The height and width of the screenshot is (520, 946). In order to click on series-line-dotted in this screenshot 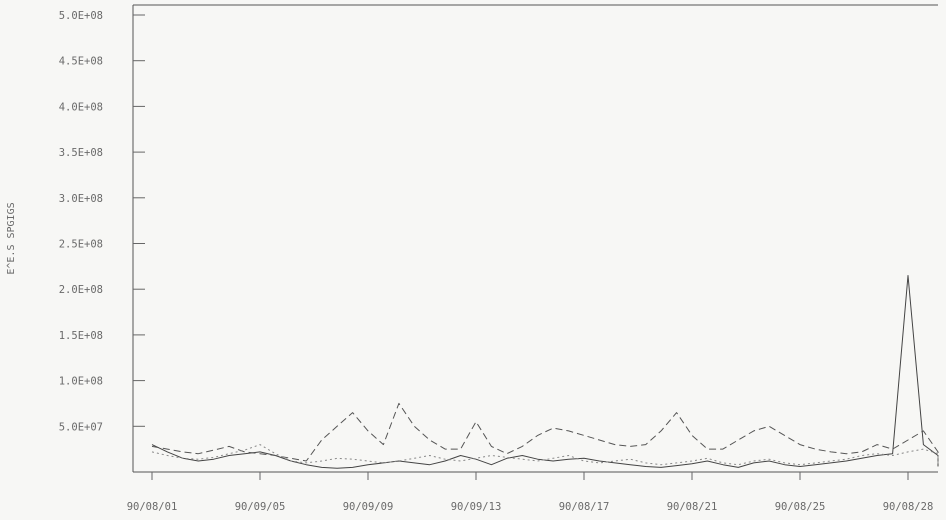, I will do `click(545, 455)`.